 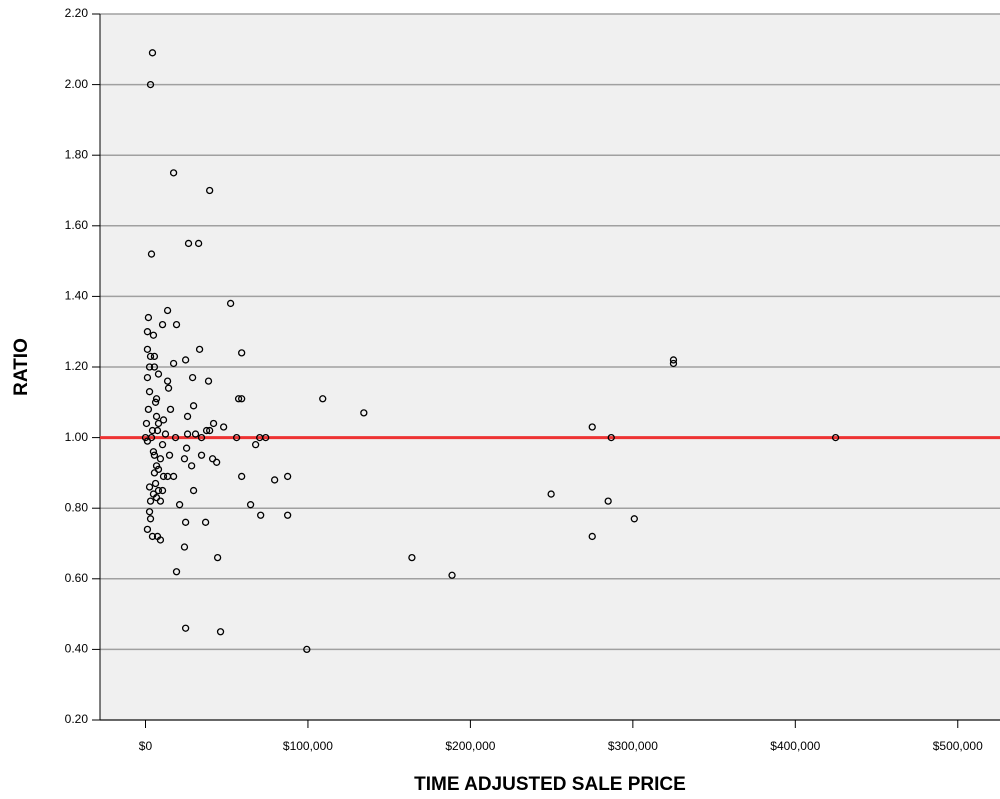 What do you see at coordinates (146, 746) in the screenshot?
I see `x-tick-label: $0` at bounding box center [146, 746].